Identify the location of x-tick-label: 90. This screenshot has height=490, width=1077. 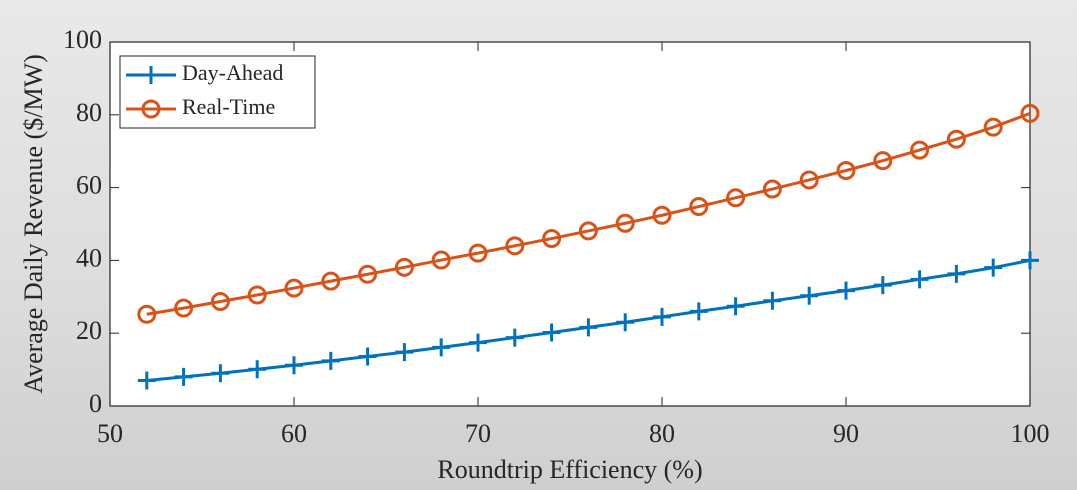
(846, 433).